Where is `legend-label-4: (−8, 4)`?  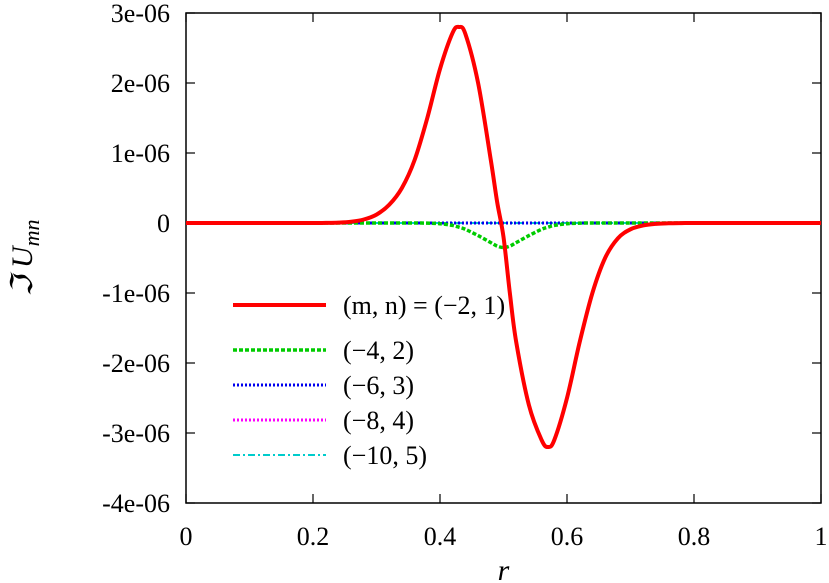 legend-label-4: (−8, 4) is located at coordinates (378, 420).